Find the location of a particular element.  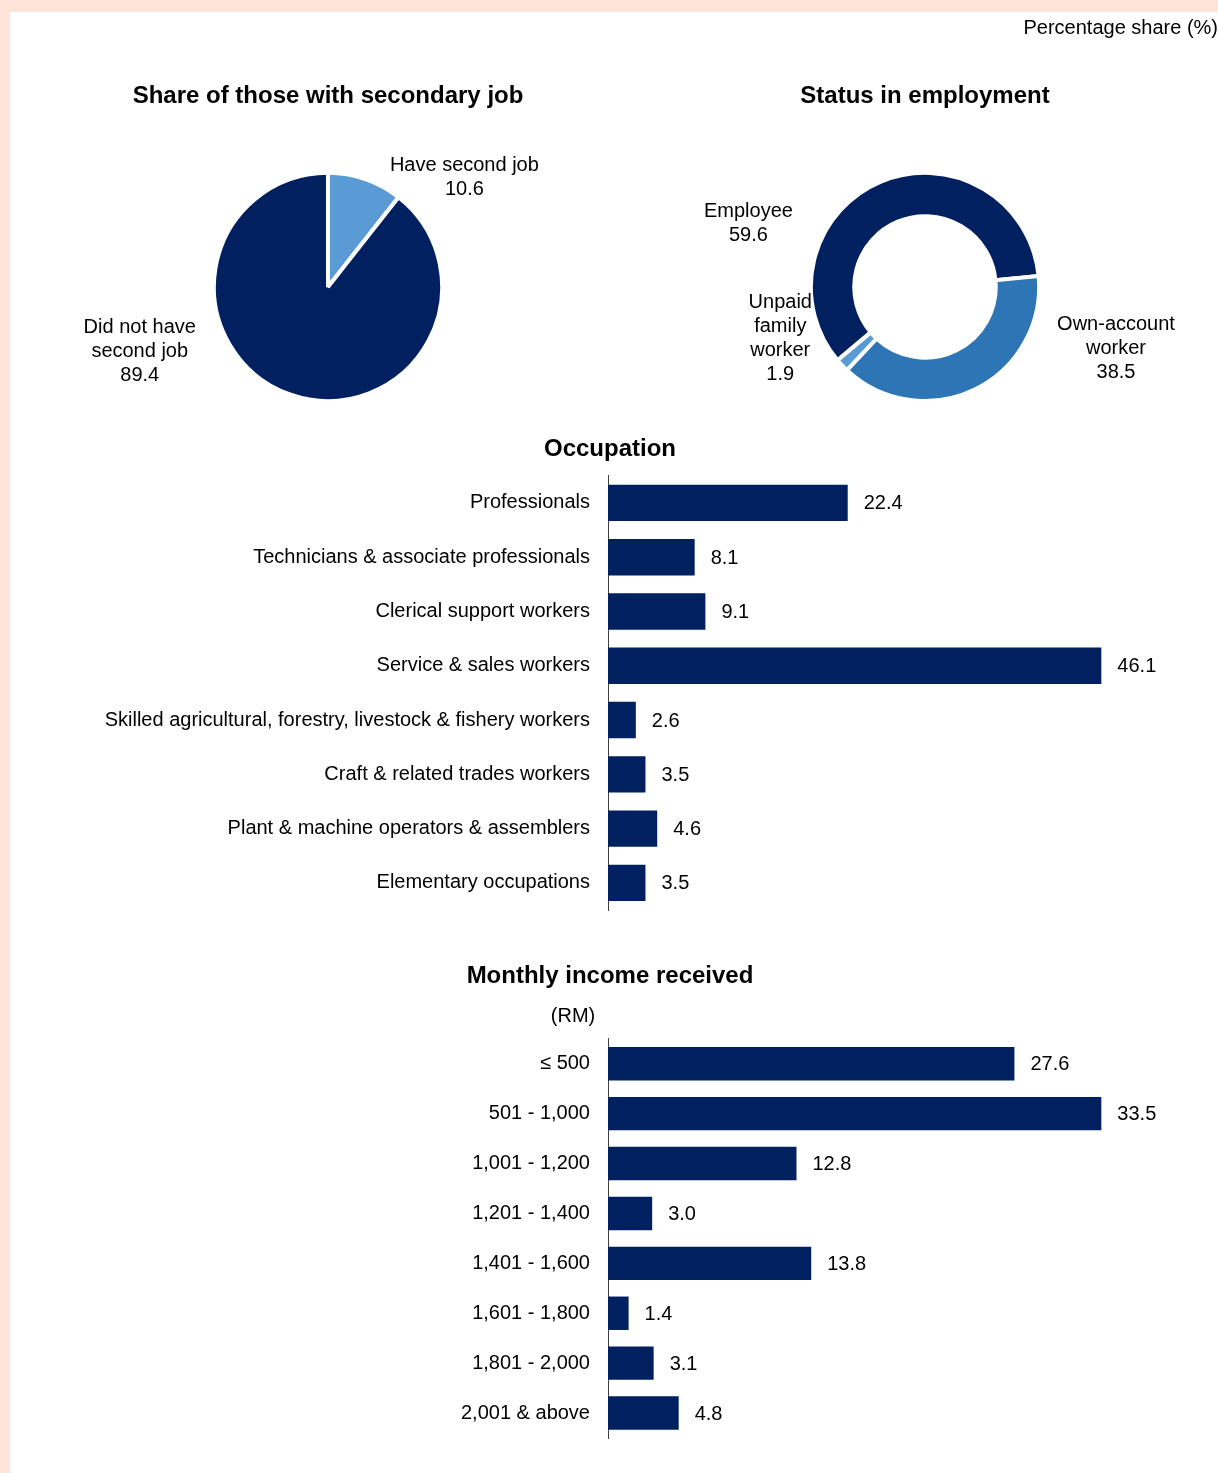

y-tick-label: Technicians & associate professionals is located at coordinates (421, 555).